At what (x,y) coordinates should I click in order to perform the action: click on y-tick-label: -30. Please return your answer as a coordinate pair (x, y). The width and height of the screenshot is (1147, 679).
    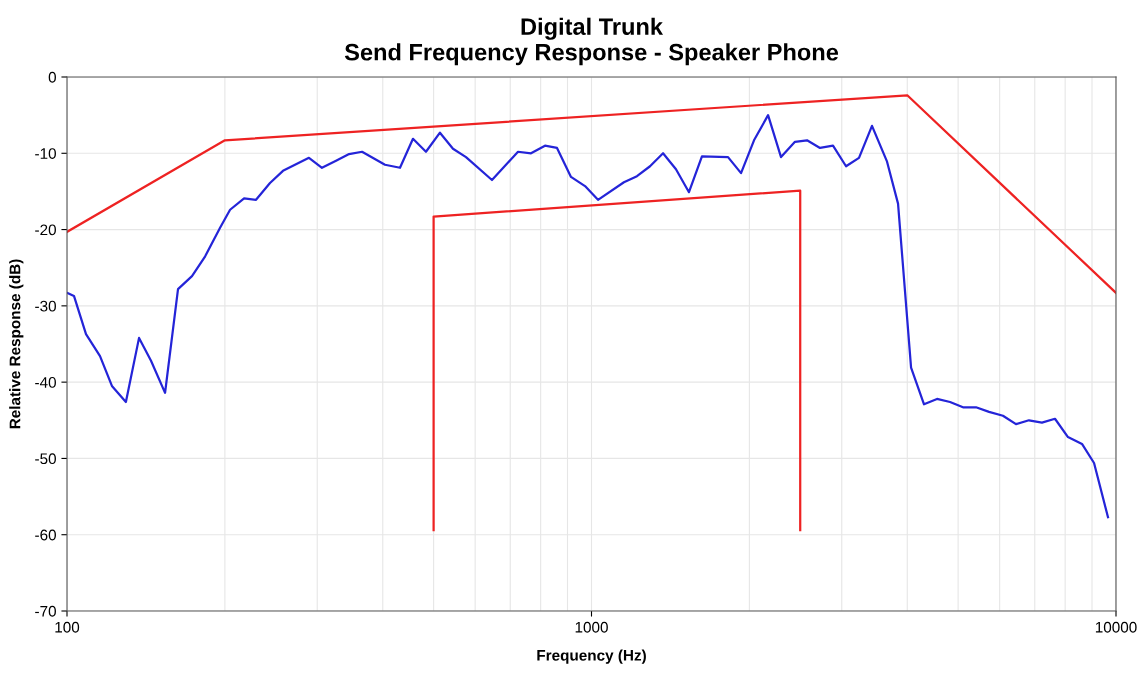
    Looking at the image, I should click on (45, 306).